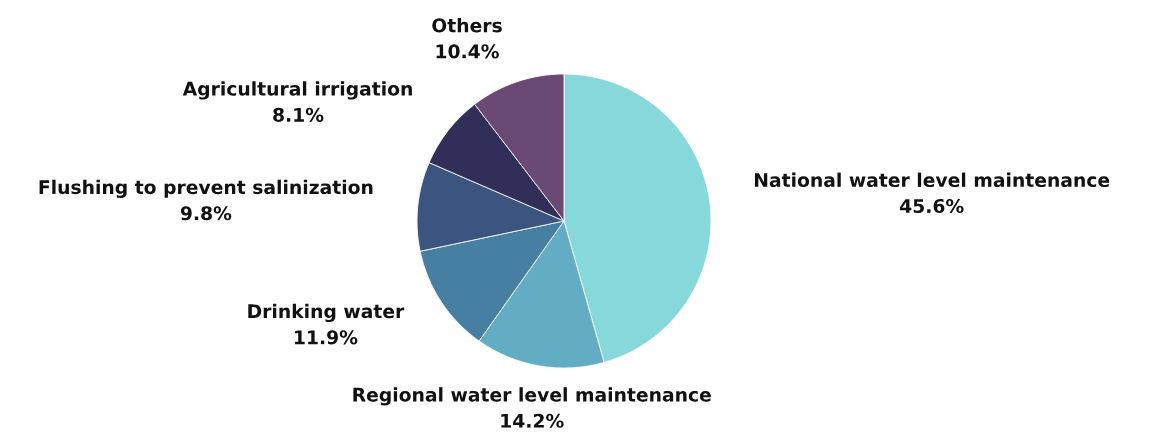  What do you see at coordinates (532, 396) in the screenshot?
I see `slice-label: Regional water level maintenance` at bounding box center [532, 396].